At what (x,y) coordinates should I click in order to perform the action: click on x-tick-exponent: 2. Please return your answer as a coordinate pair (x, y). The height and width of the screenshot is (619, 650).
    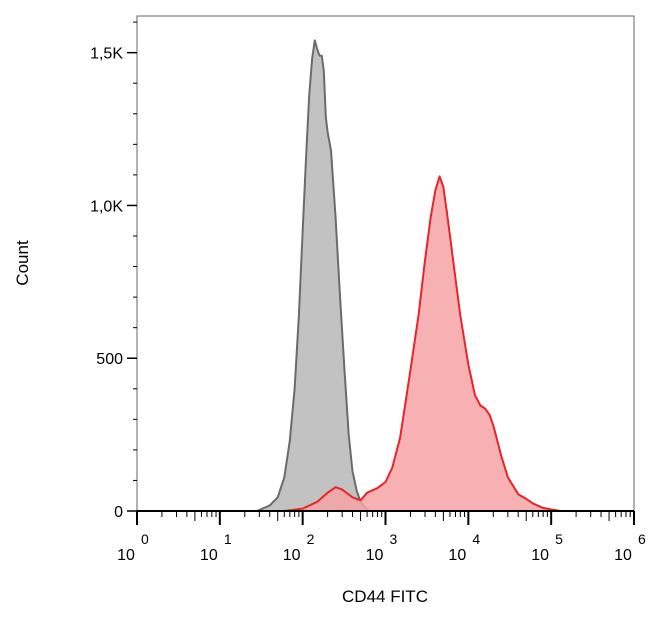
    Looking at the image, I should click on (311, 539).